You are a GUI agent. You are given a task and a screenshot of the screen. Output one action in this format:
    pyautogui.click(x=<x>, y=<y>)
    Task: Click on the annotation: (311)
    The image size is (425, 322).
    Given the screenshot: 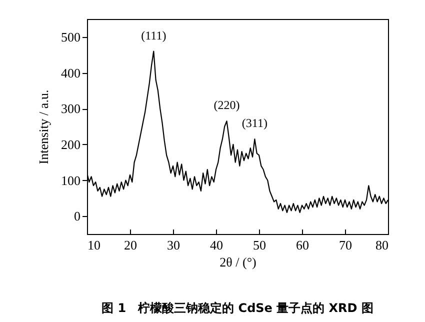 What is the action you would take?
    pyautogui.click(x=255, y=123)
    